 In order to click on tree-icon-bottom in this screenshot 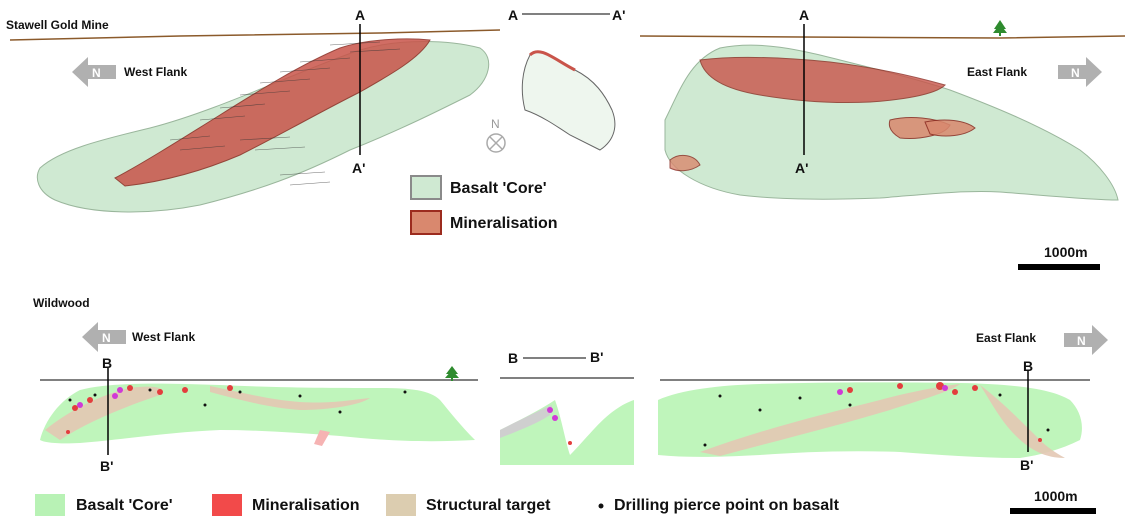, I will do `click(452, 373)`.